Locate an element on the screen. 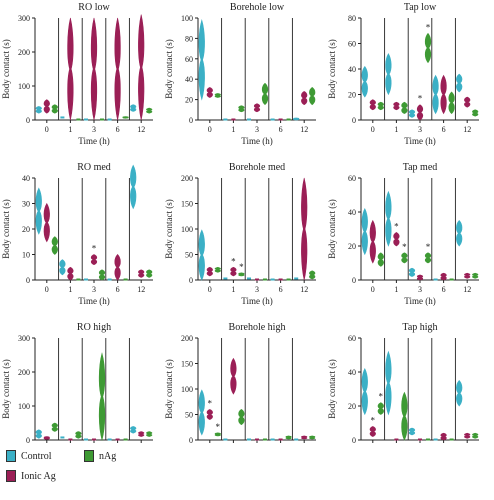  y-tick-label: 150 is located at coordinates (187, 204).